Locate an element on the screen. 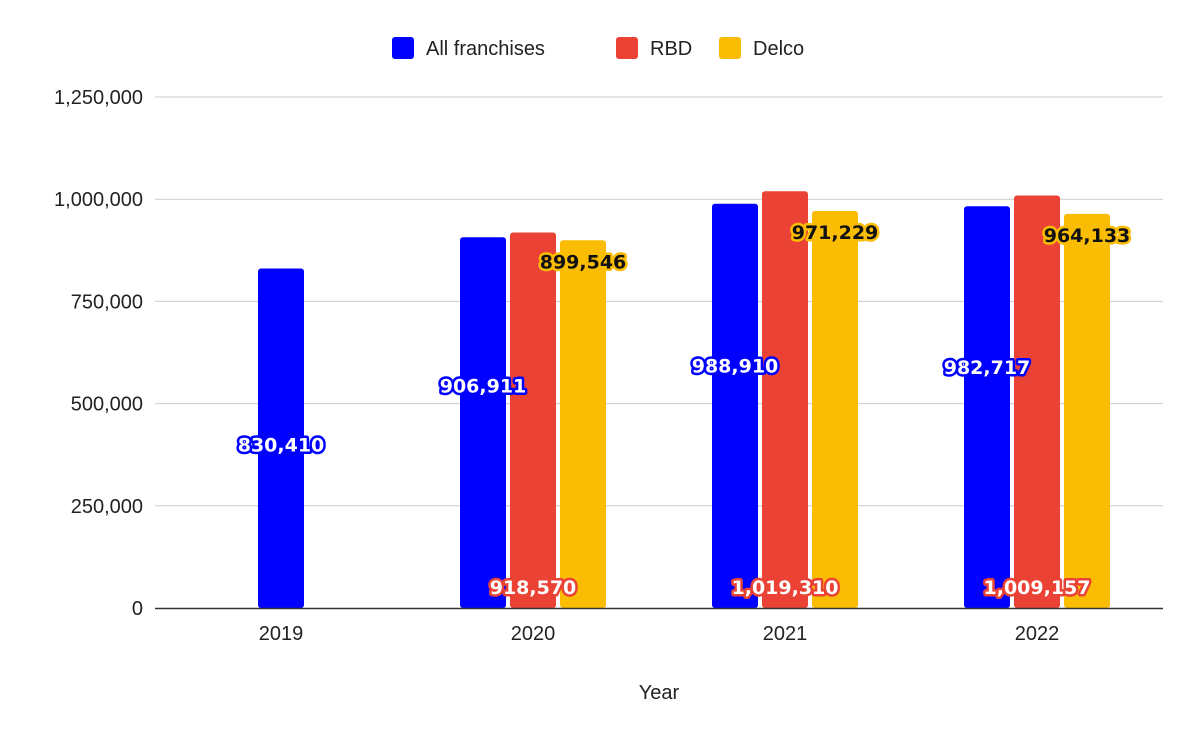 This screenshot has height=742, width=1200. x-axis-title: Year is located at coordinates (659, 693).